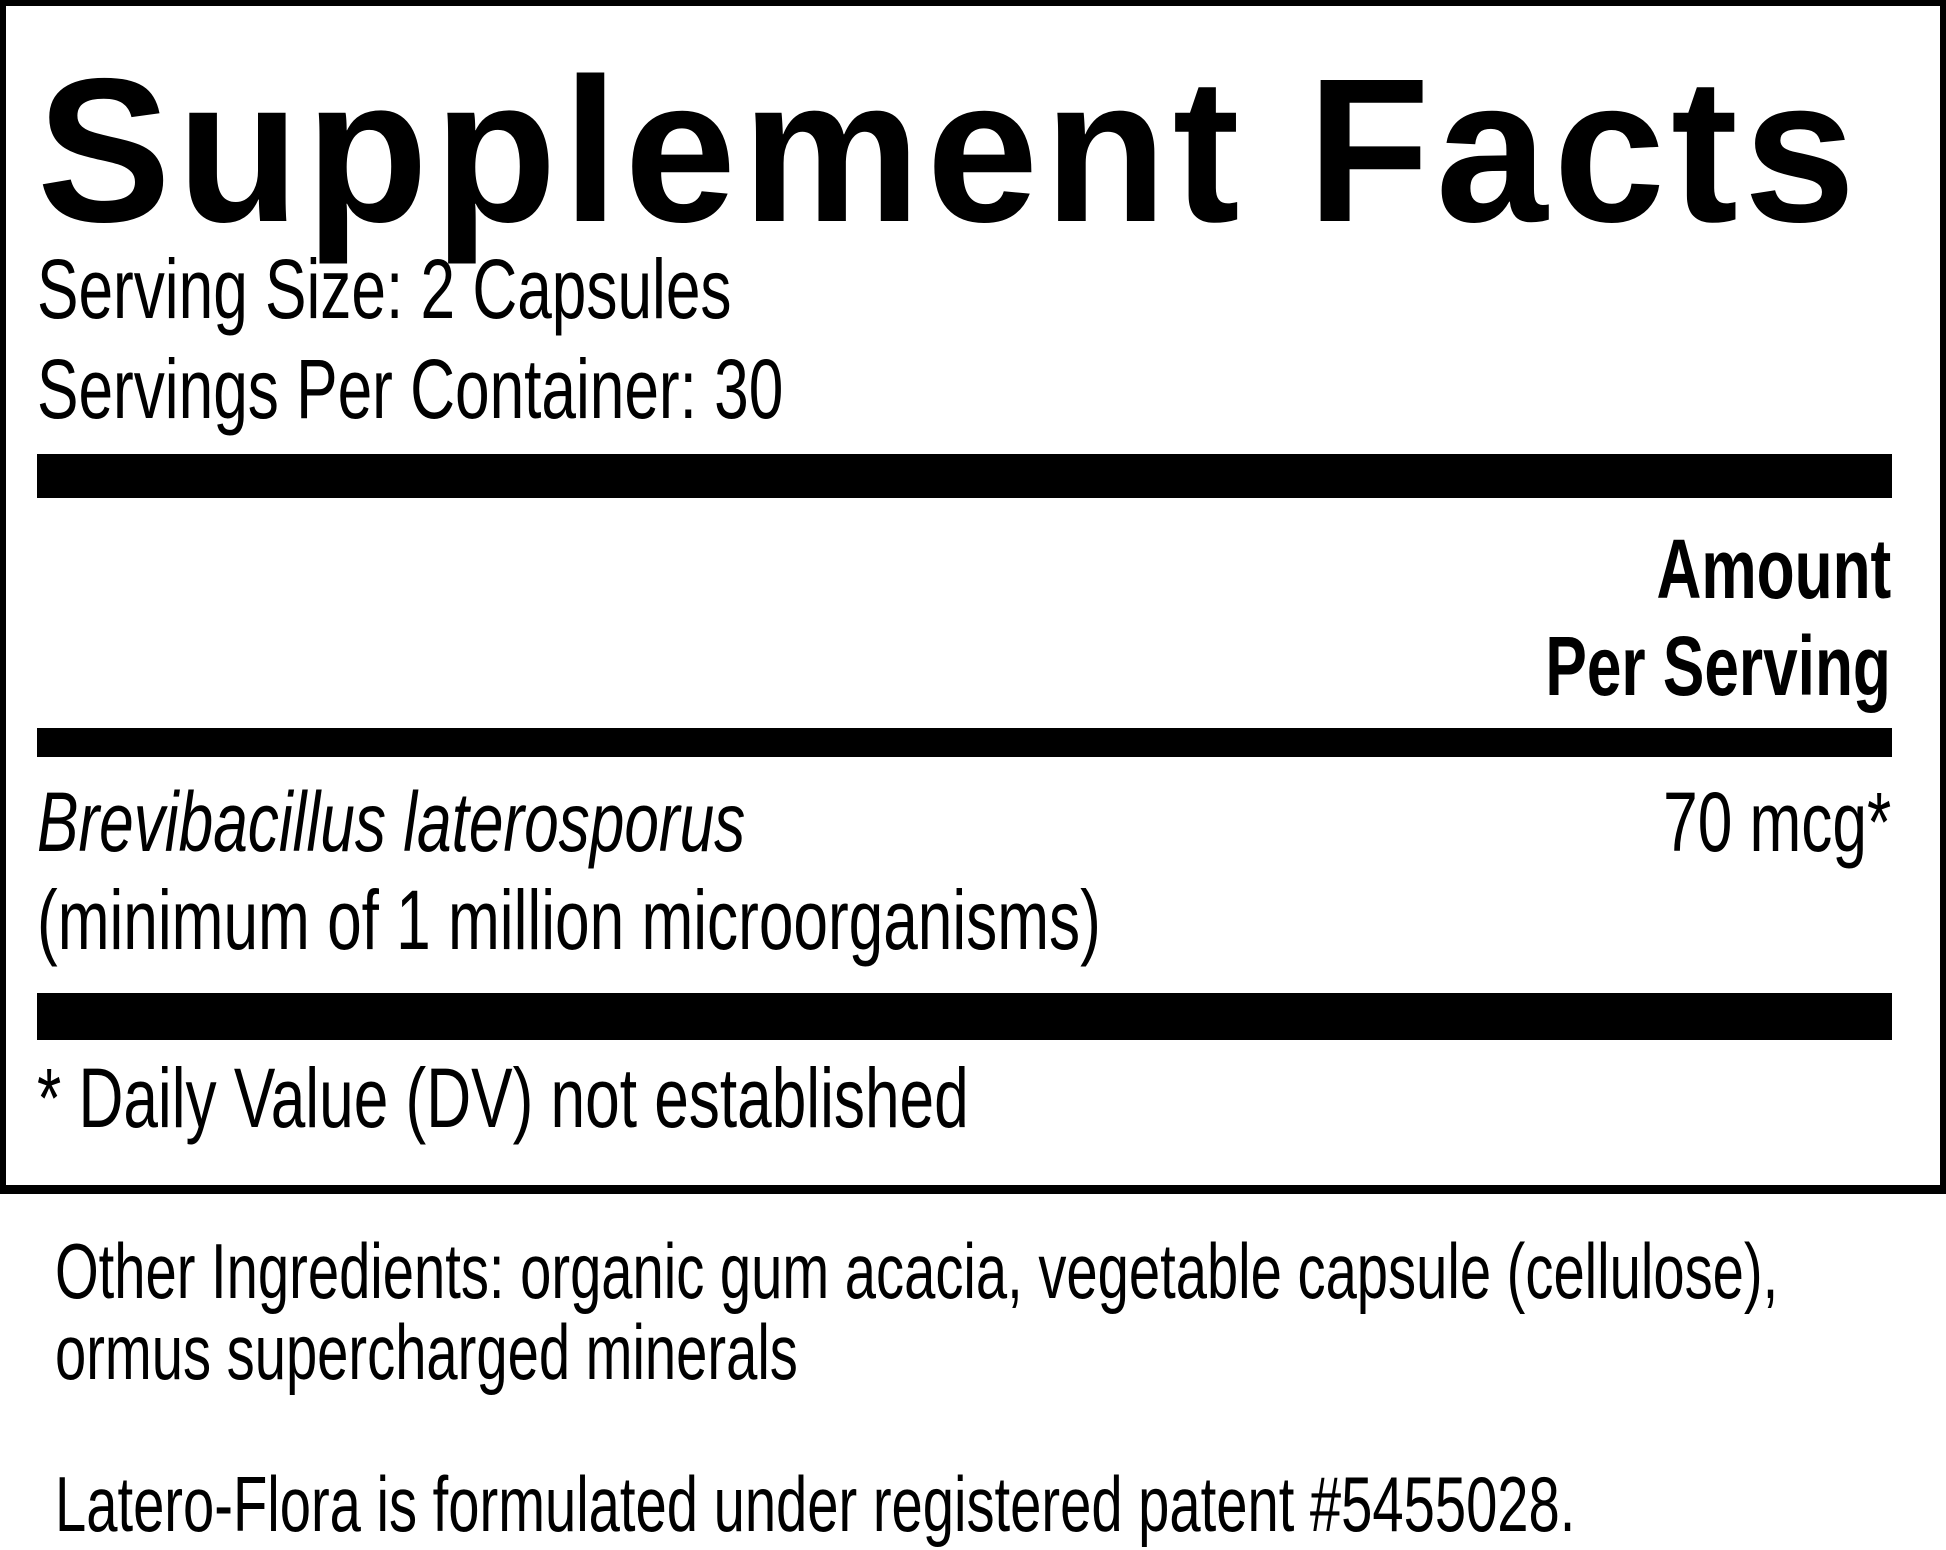 The width and height of the screenshot is (1946, 1550). What do you see at coordinates (964, 742) in the screenshot?
I see `medium-divider` at bounding box center [964, 742].